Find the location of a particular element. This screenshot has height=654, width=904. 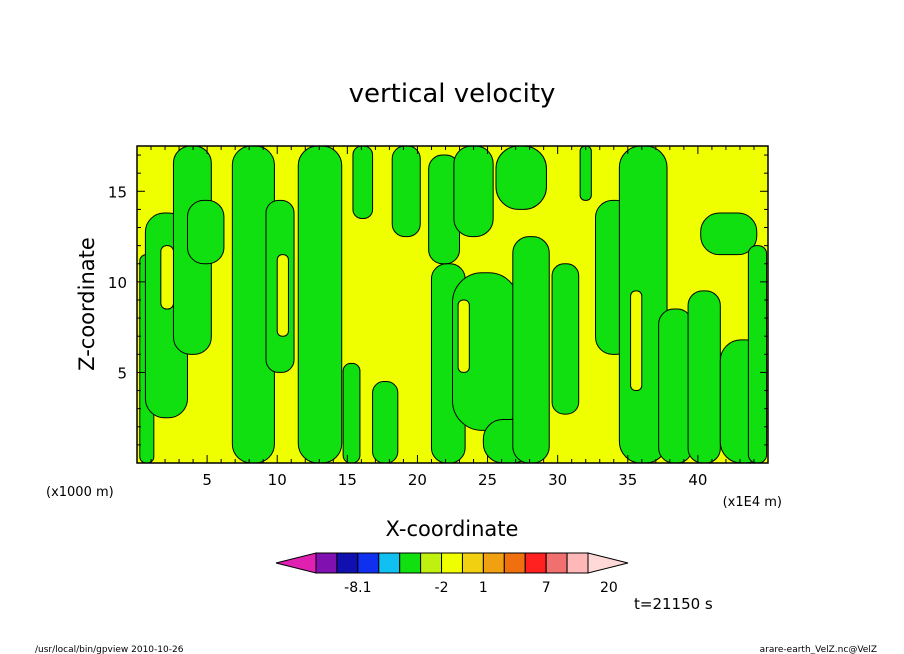

x-axis-label: X-coordinate is located at coordinates (452, 529).